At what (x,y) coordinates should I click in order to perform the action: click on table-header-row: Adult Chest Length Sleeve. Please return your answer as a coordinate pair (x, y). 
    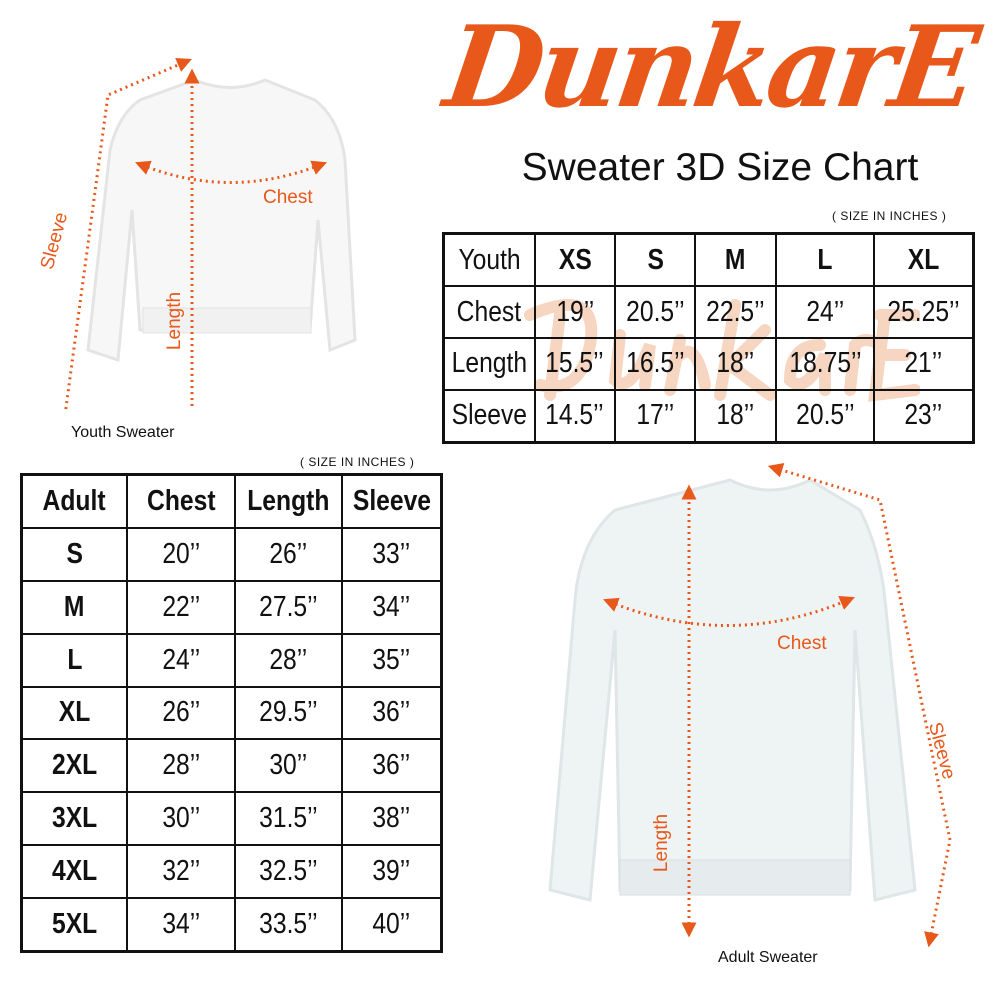
    Looking at the image, I should click on (231, 501).